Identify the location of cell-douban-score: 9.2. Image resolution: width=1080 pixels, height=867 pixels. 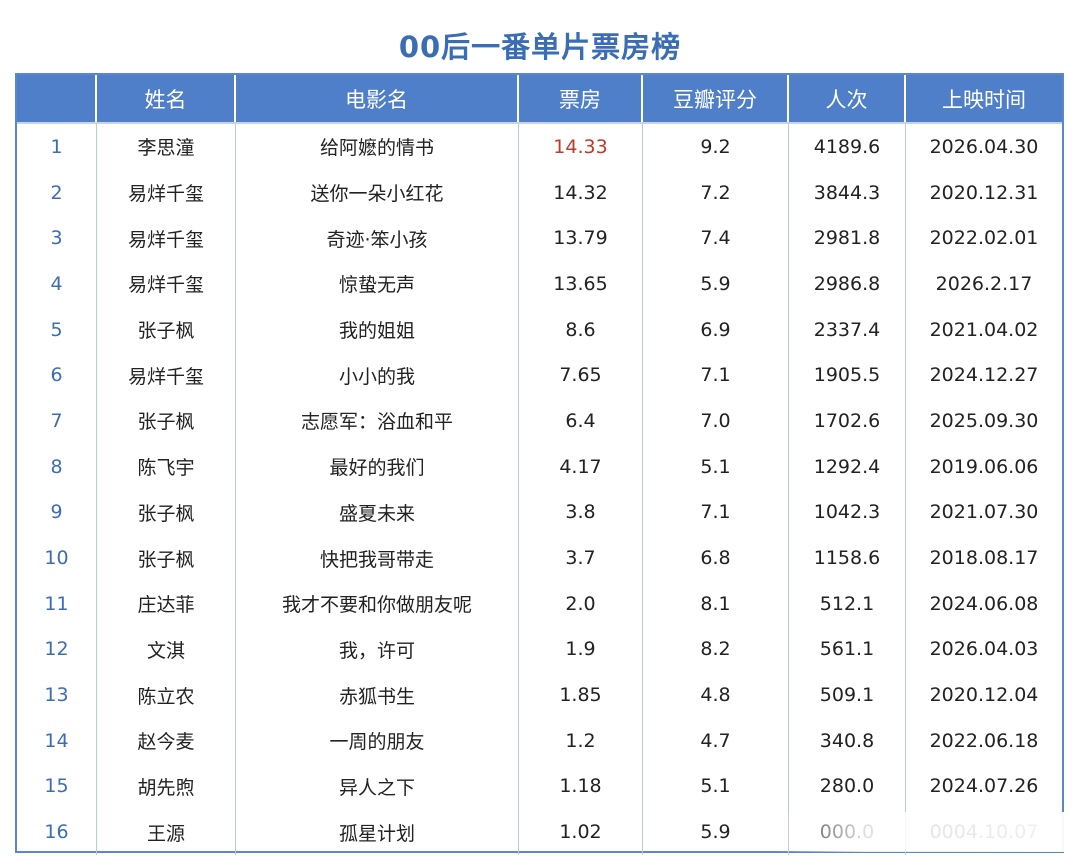
(716, 147).